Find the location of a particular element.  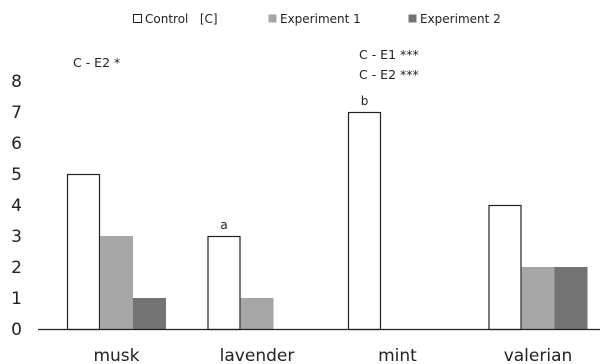

legend-label: Control [C] is located at coordinates (181, 19).